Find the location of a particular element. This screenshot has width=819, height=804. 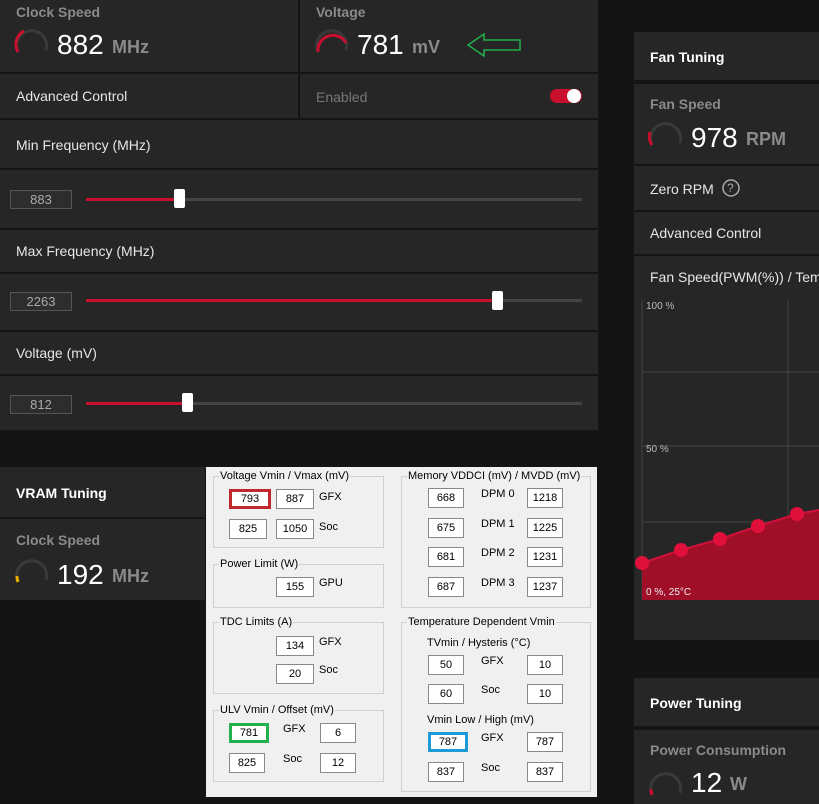

input-box: 134 is located at coordinates (295, 646).